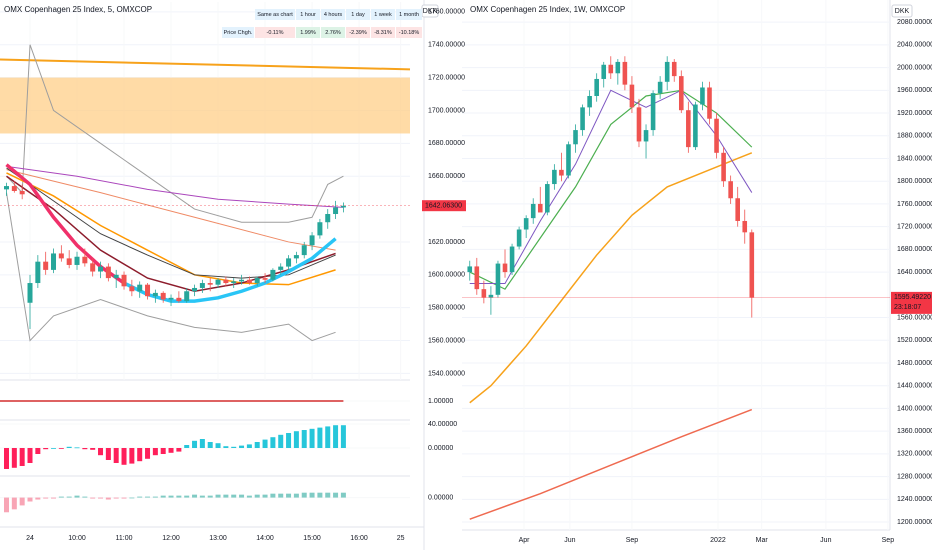  I want to click on change-value: 2.76%, so click(333, 33).